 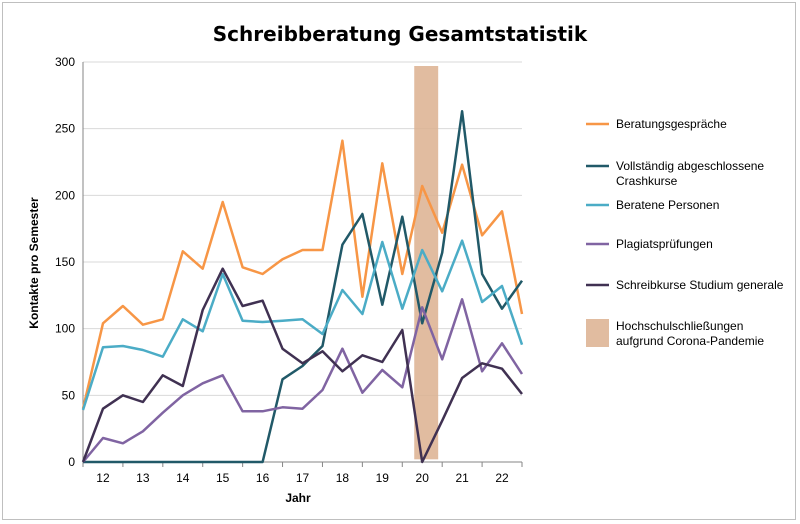 What do you see at coordinates (298, 498) in the screenshot?
I see `x-axis-label: Jahr` at bounding box center [298, 498].